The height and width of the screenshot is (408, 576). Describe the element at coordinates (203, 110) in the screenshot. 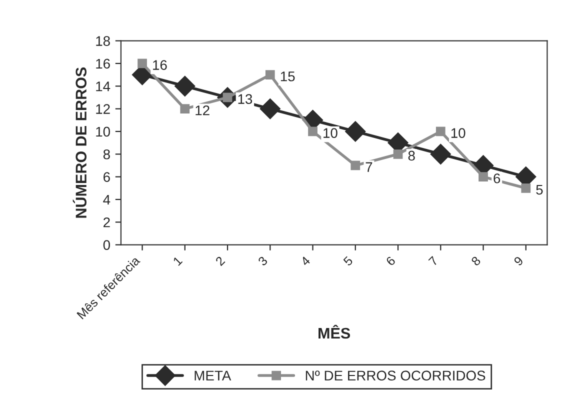

I see `data-label: 12` at that location.